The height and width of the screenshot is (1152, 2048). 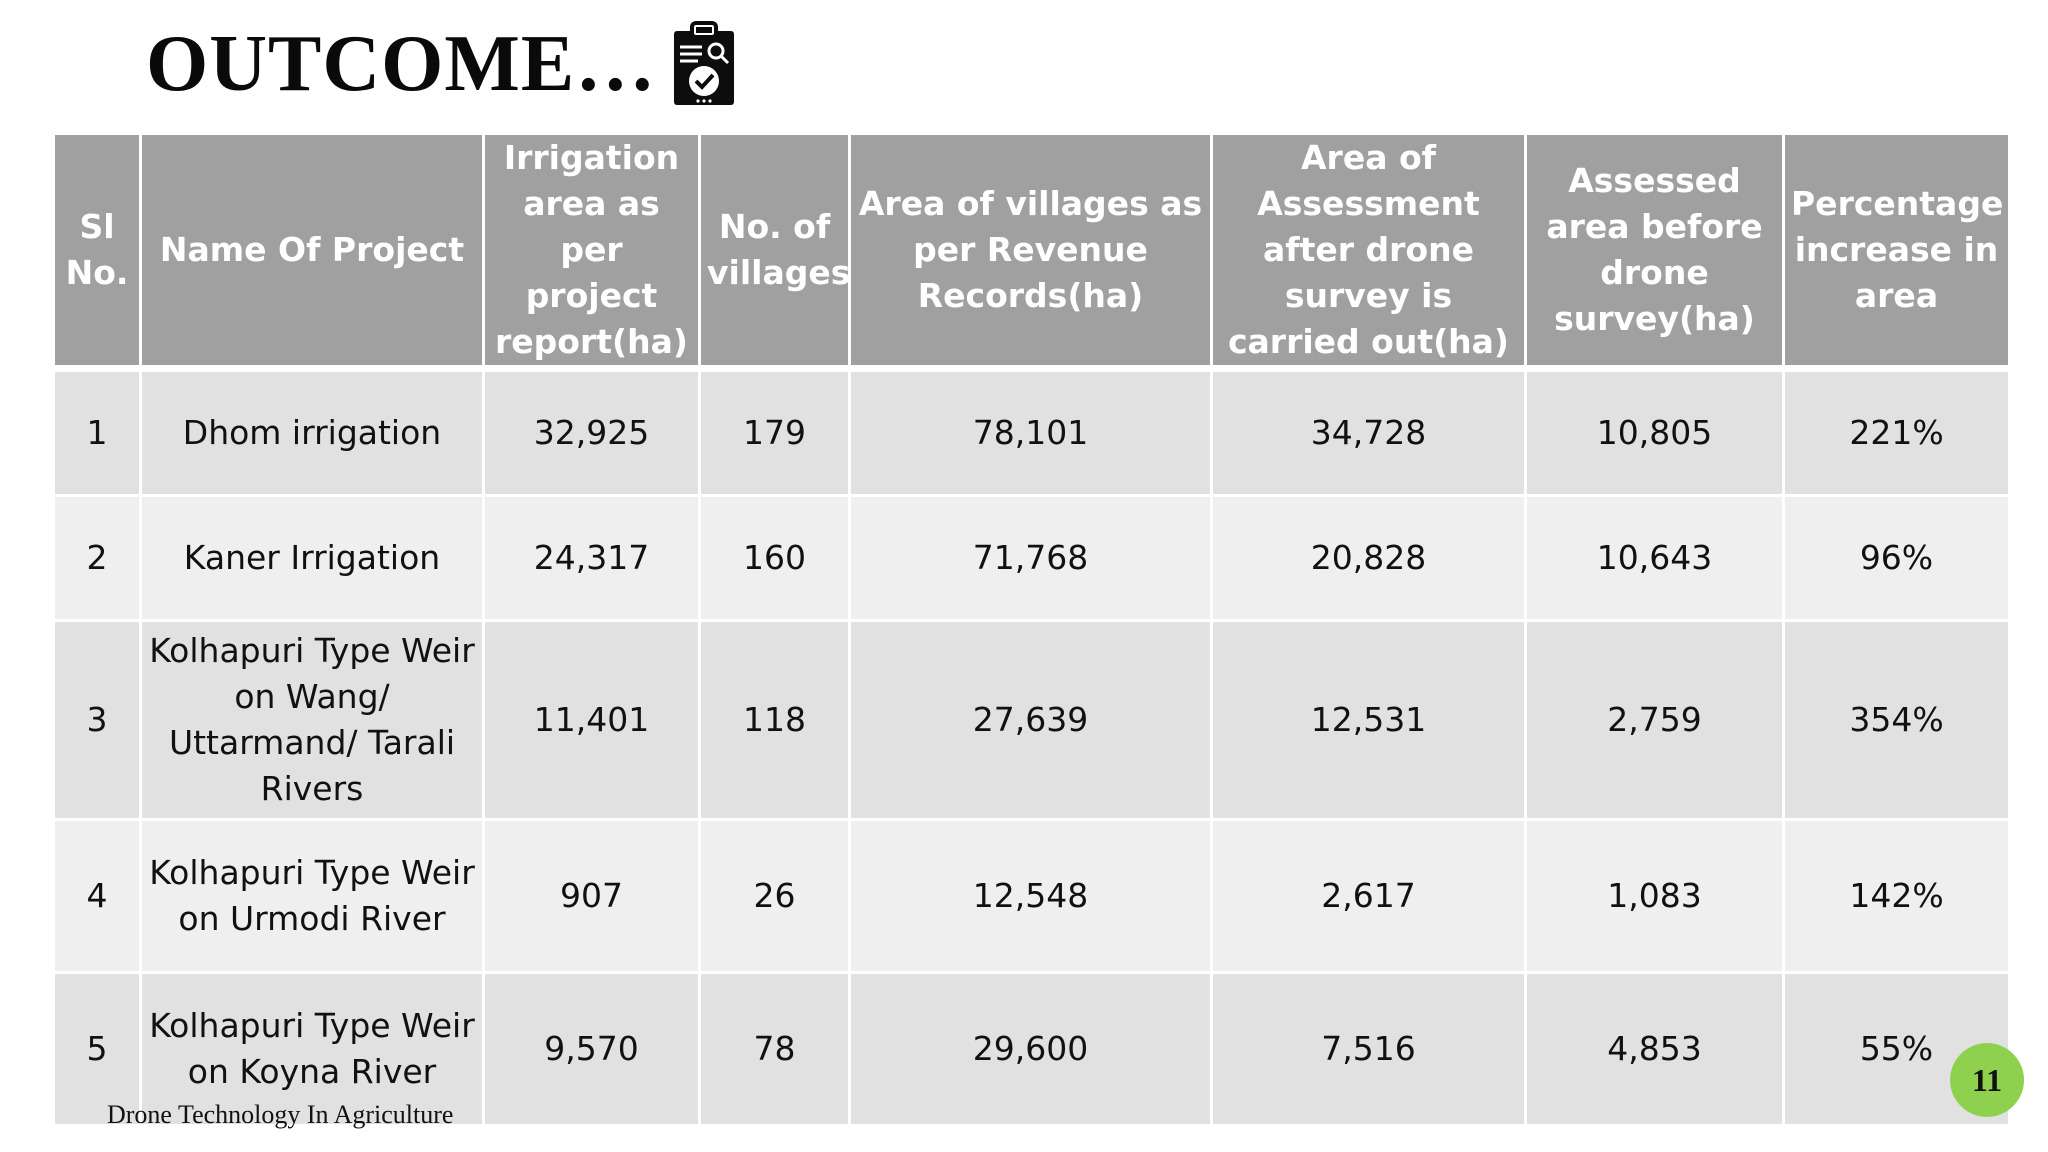 I want to click on header-pre-drone-area: Assessed area before drone survey(ha), so click(x=1654, y=252).